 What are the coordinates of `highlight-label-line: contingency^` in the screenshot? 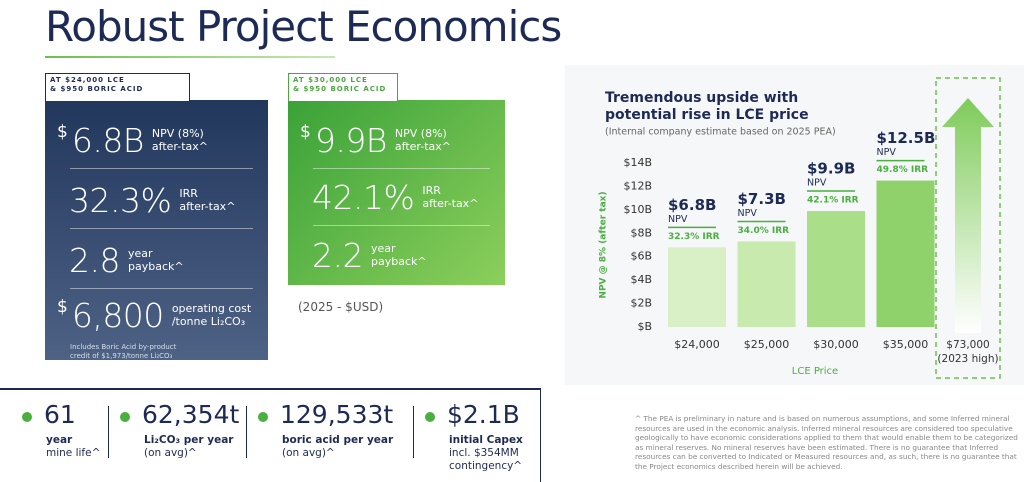 It's located at (486, 466).